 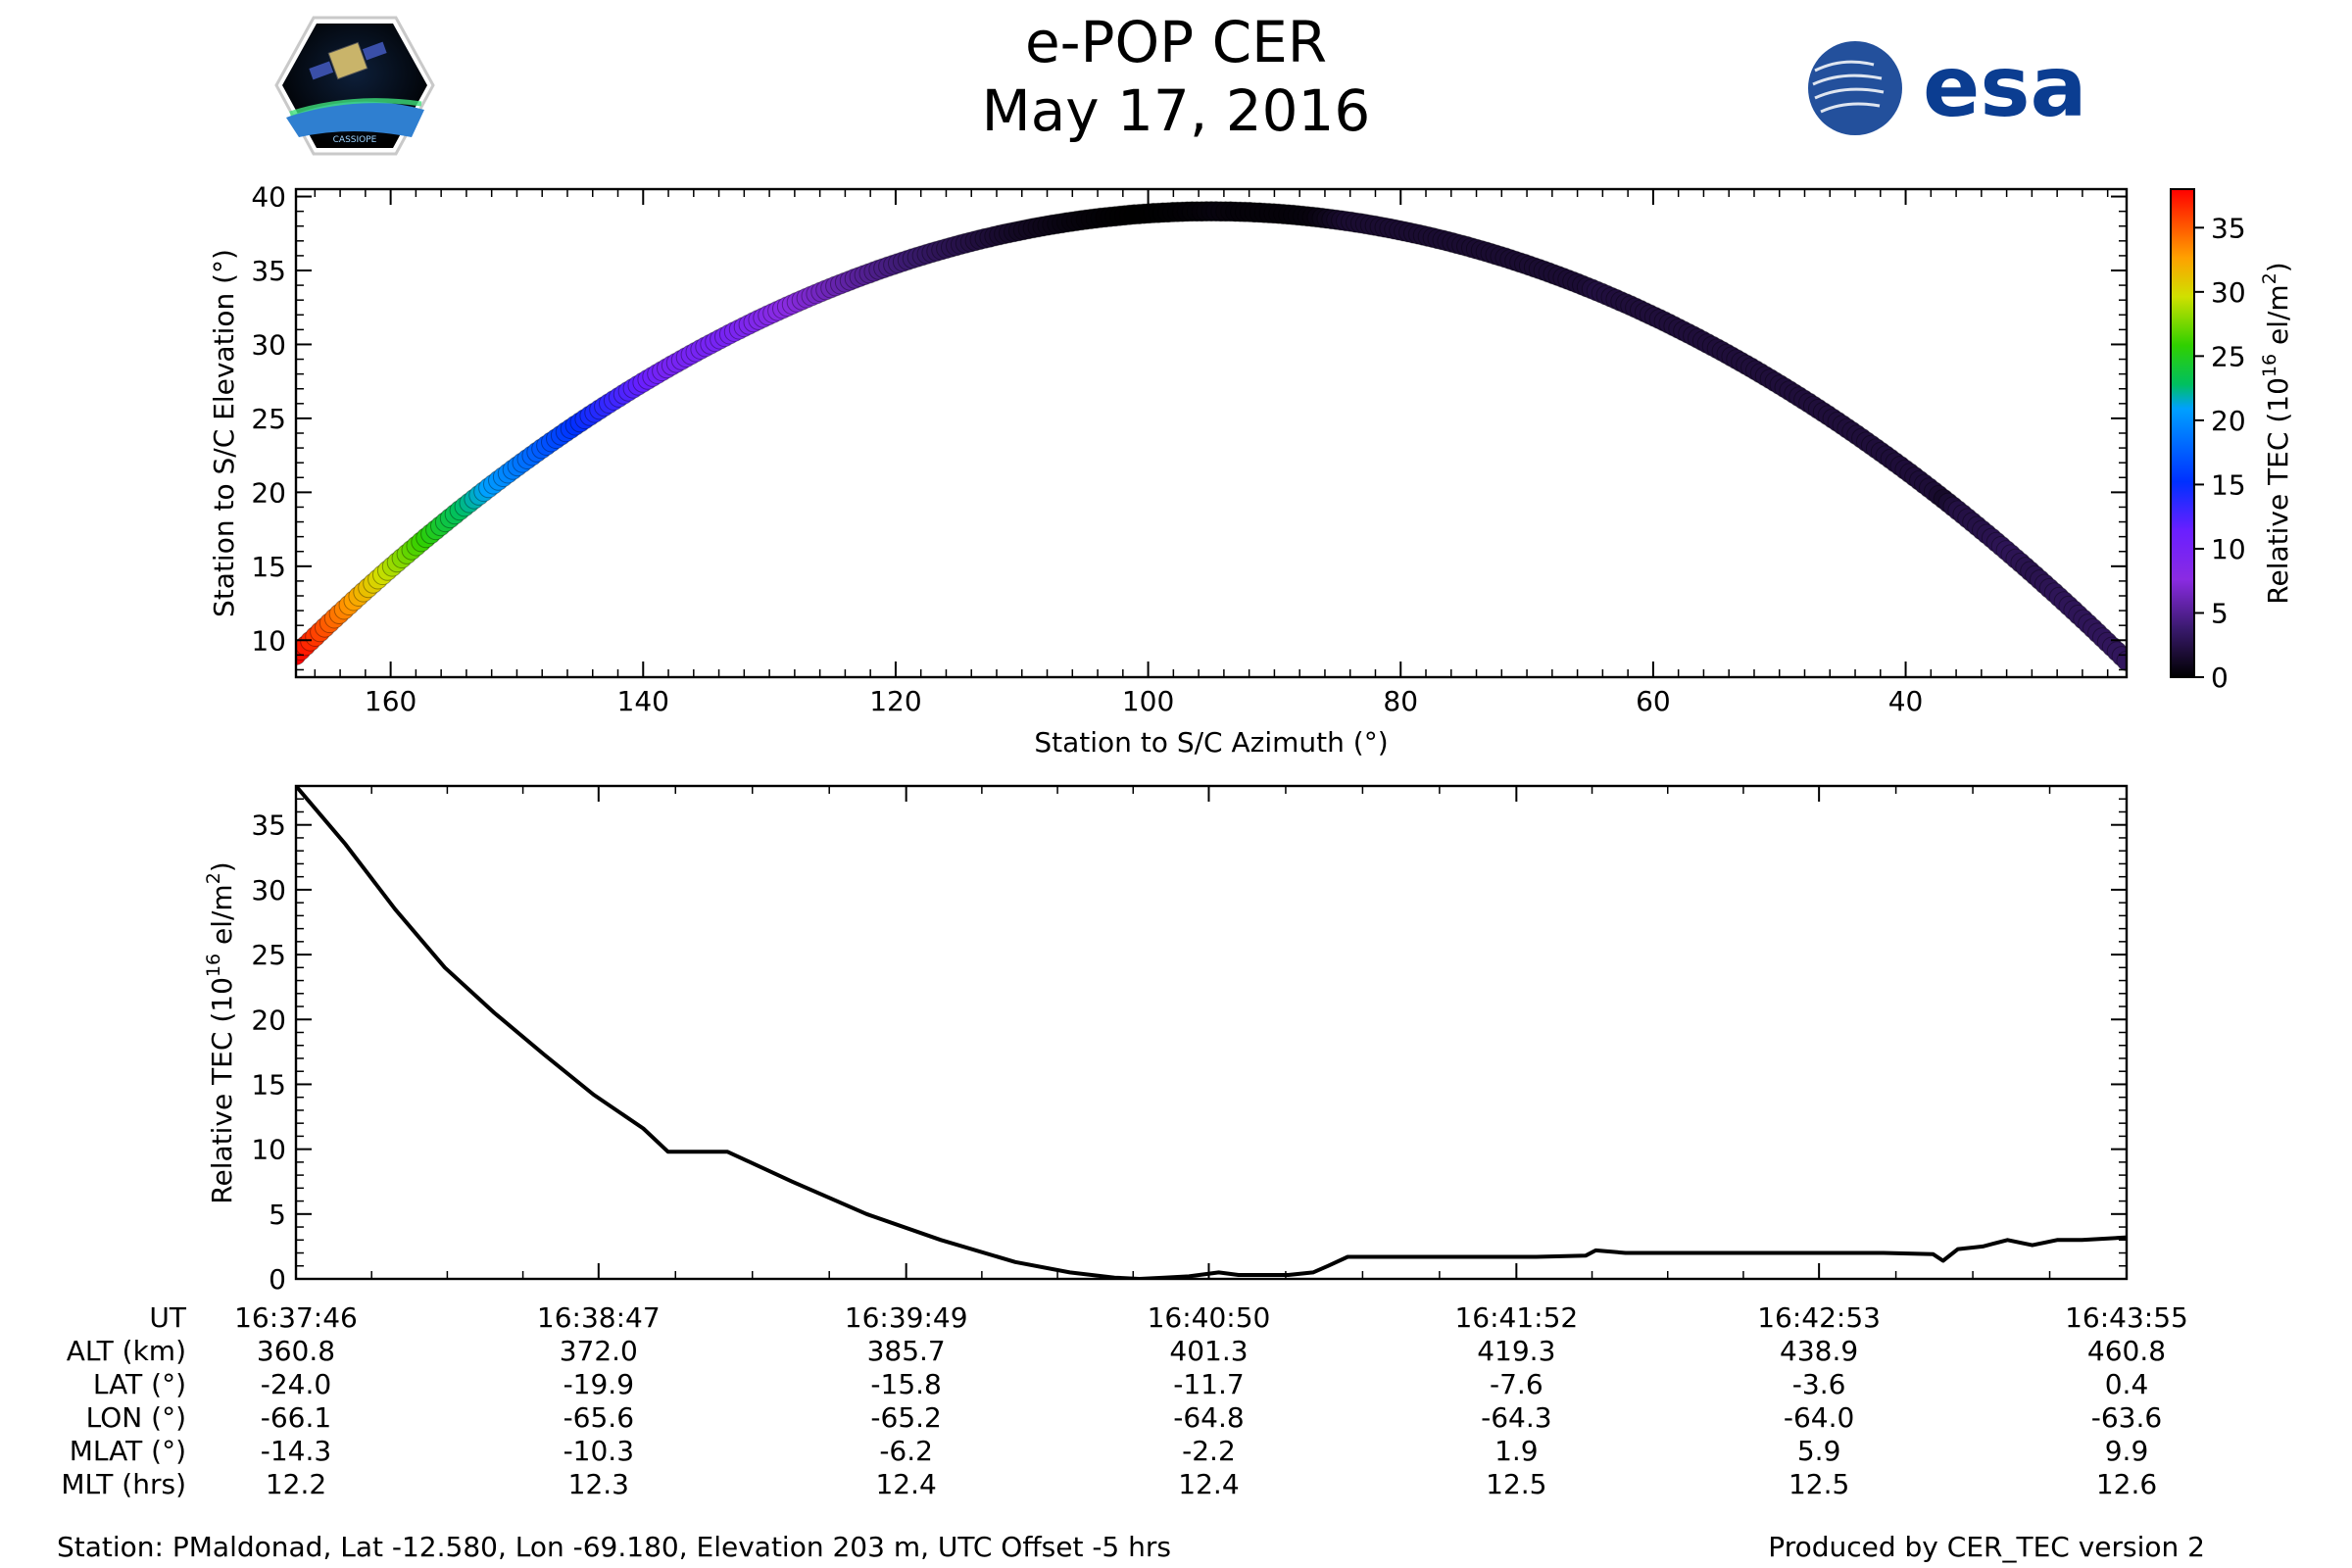 I want to click on table-cell: -3.6, so click(x=1818, y=1384).